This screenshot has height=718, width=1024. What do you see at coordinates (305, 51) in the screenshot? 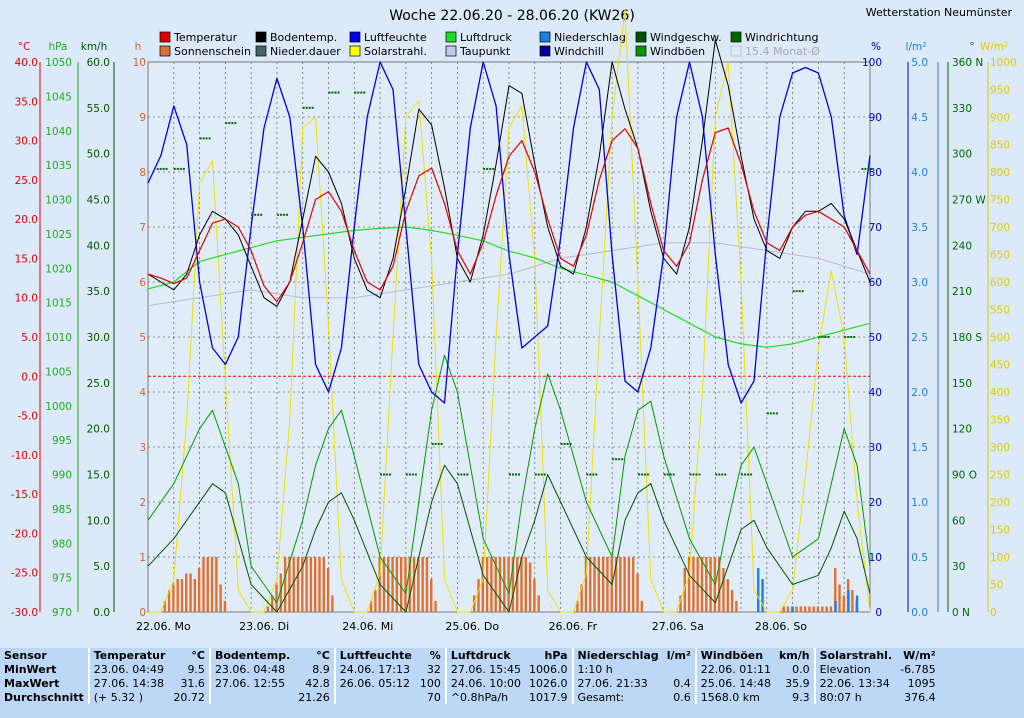
I see `legend-label: Nieder.dauer` at bounding box center [305, 51].